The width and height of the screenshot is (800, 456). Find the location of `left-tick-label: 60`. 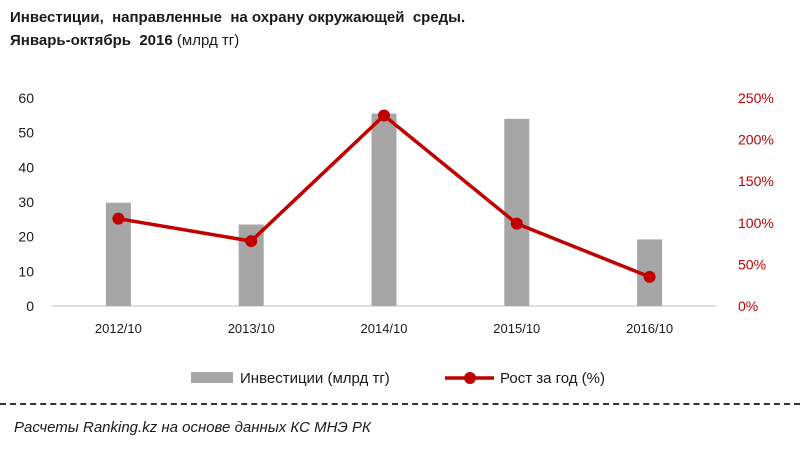

left-tick-label: 60 is located at coordinates (26, 98).